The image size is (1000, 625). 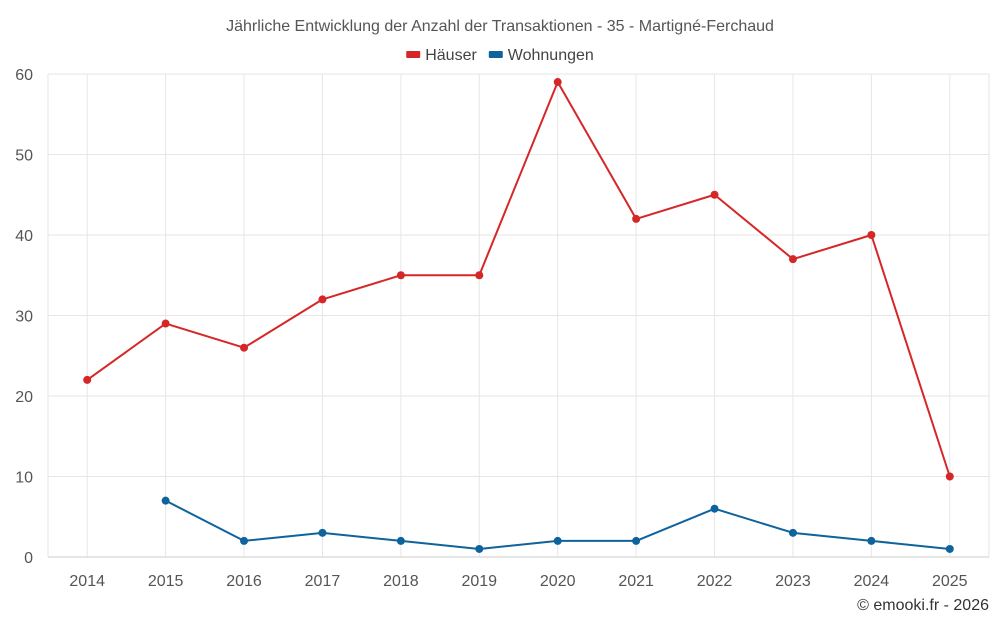 I want to click on y-tick-label: 40, so click(x=24, y=236).